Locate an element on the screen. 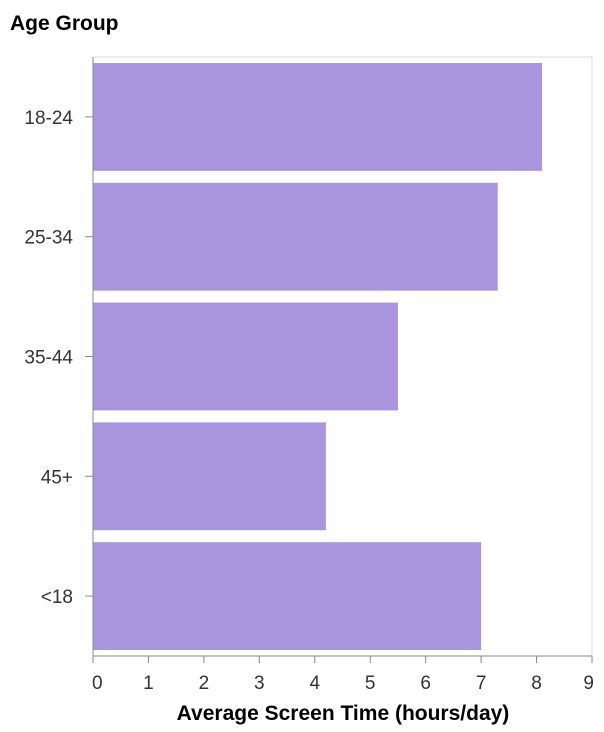 Image resolution: width=604 pixels, height=732 pixels. x-tick-label-8: 8 is located at coordinates (536, 683).